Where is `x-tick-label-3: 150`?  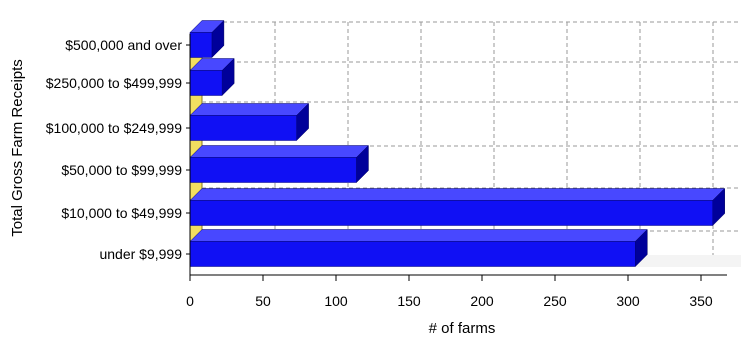
x-tick-label-3: 150 is located at coordinates (409, 301).